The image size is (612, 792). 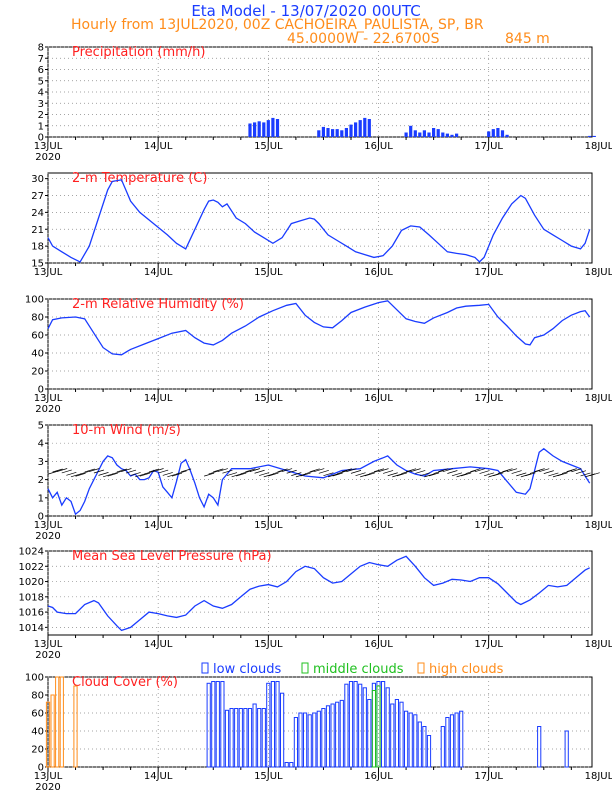 What do you see at coordinates (318, 593) in the screenshot?
I see `series-line` at bounding box center [318, 593].